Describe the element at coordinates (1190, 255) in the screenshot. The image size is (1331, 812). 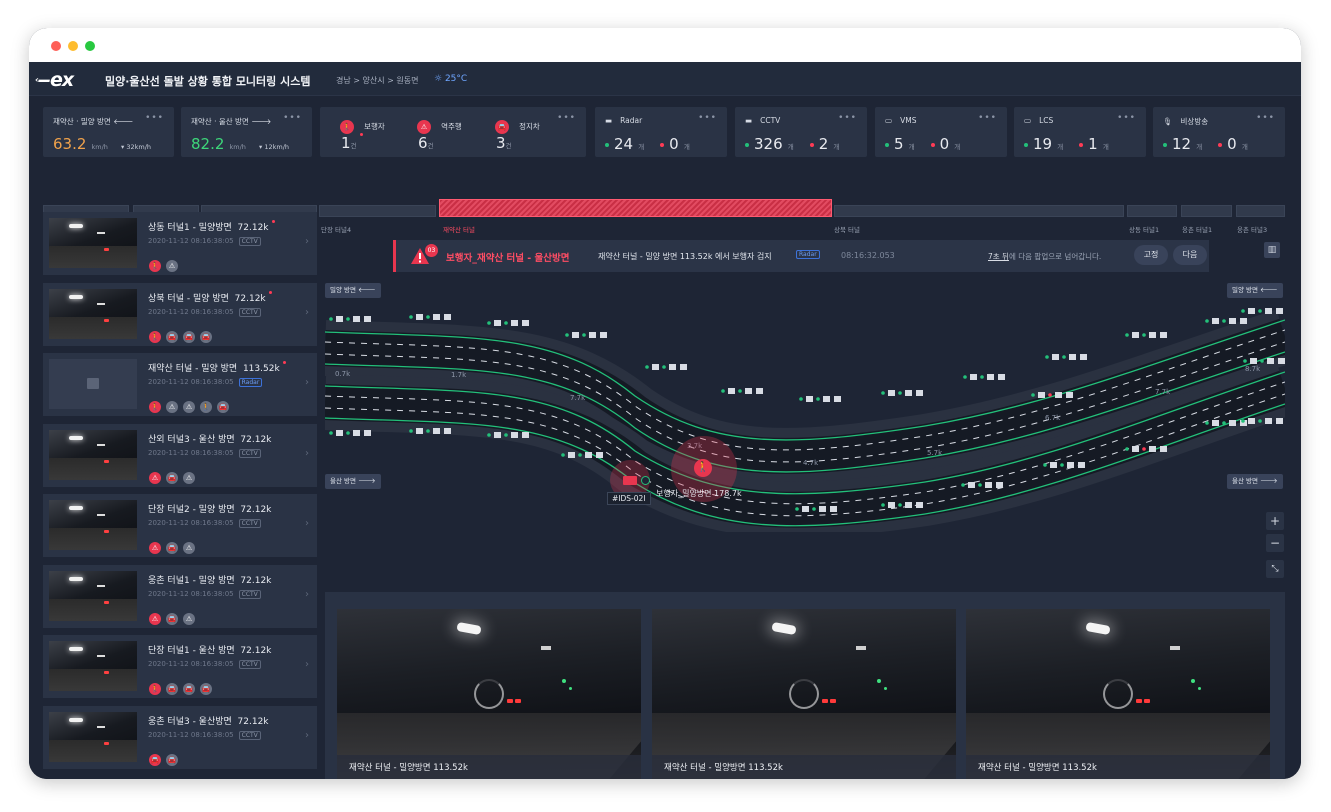
I see `next-button: 다음` at that location.